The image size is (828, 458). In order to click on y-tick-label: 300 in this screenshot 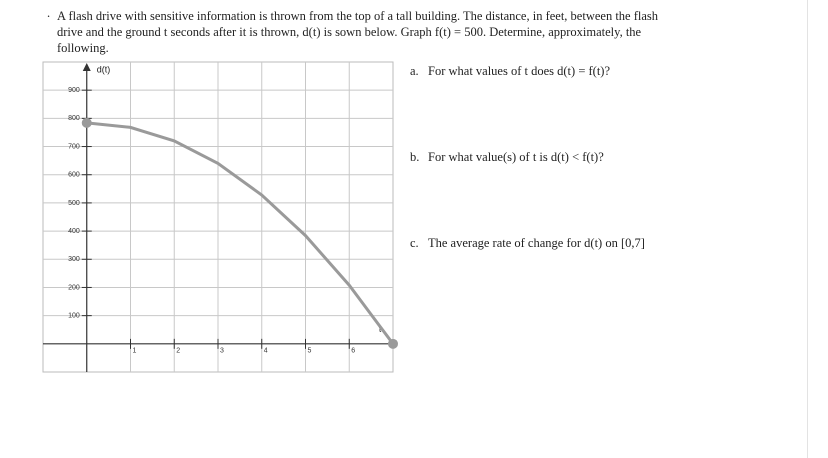, I will do `click(74, 259)`.